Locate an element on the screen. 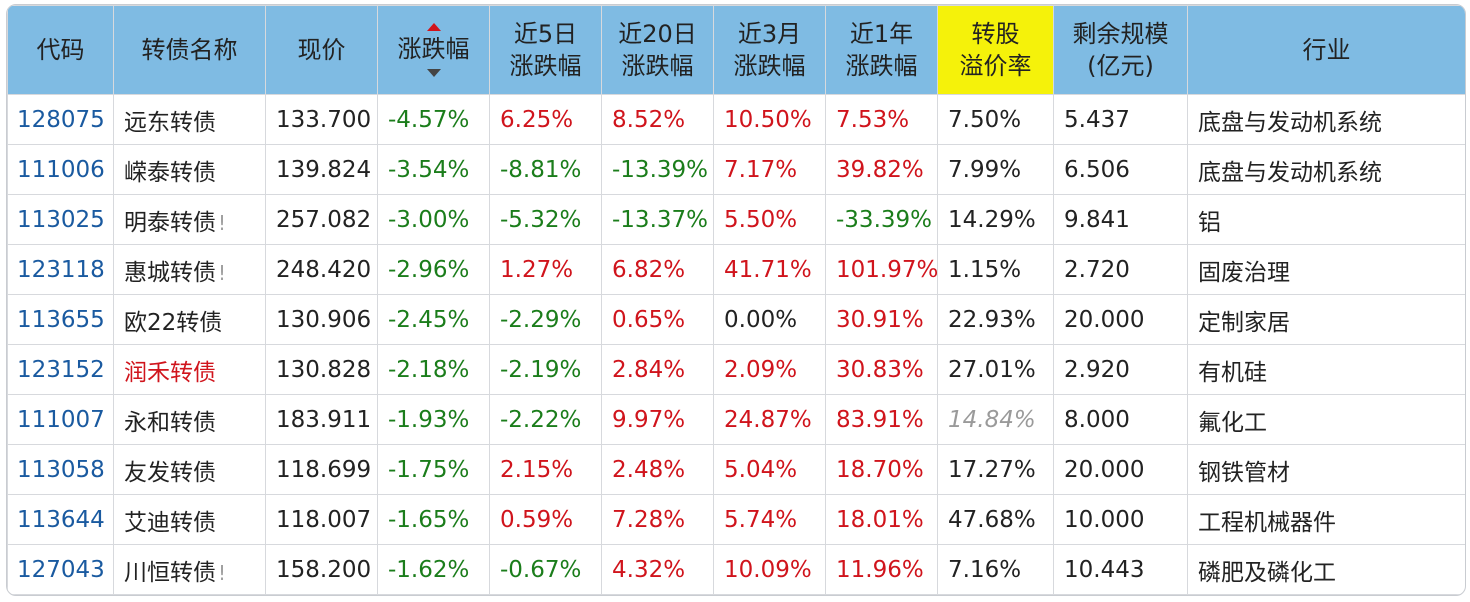 The image size is (1470, 602). bond-code-link-text: 123118 is located at coordinates (61, 269).